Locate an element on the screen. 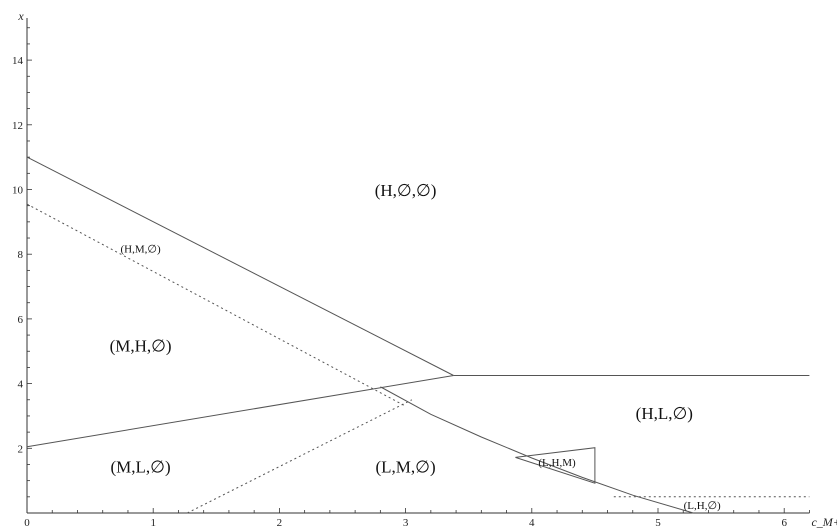 Image resolution: width=837 pixels, height=531 pixels. y-tick-label: 2 is located at coordinates (21, 449).